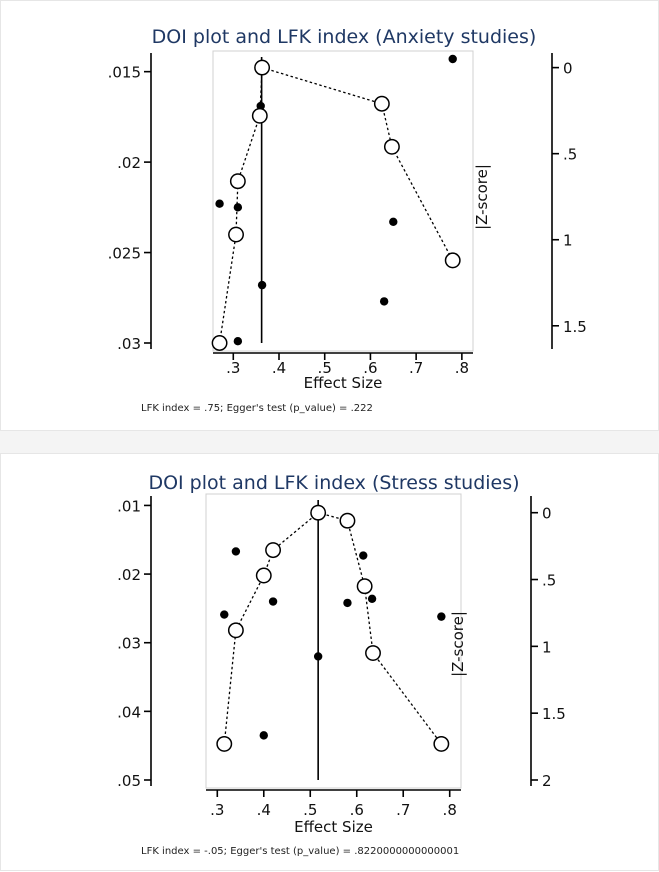 This screenshot has height=872, width=659. What do you see at coordinates (124, 254) in the screenshot?
I see `left-y-tick-label: .025` at bounding box center [124, 254].